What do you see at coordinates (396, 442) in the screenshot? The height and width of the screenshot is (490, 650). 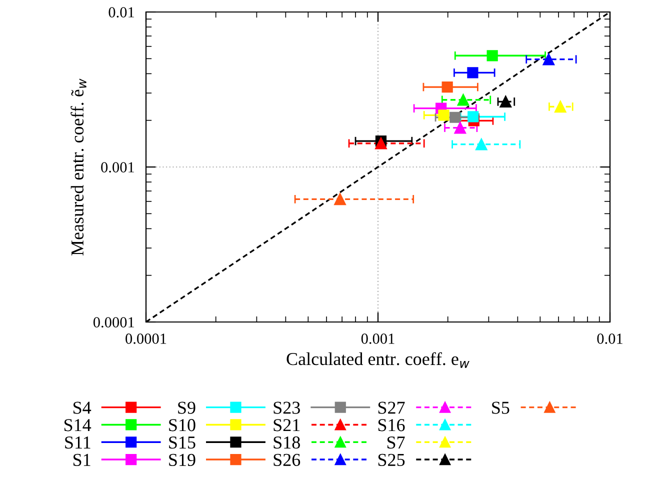 I see `legend-label: S7` at bounding box center [396, 442].